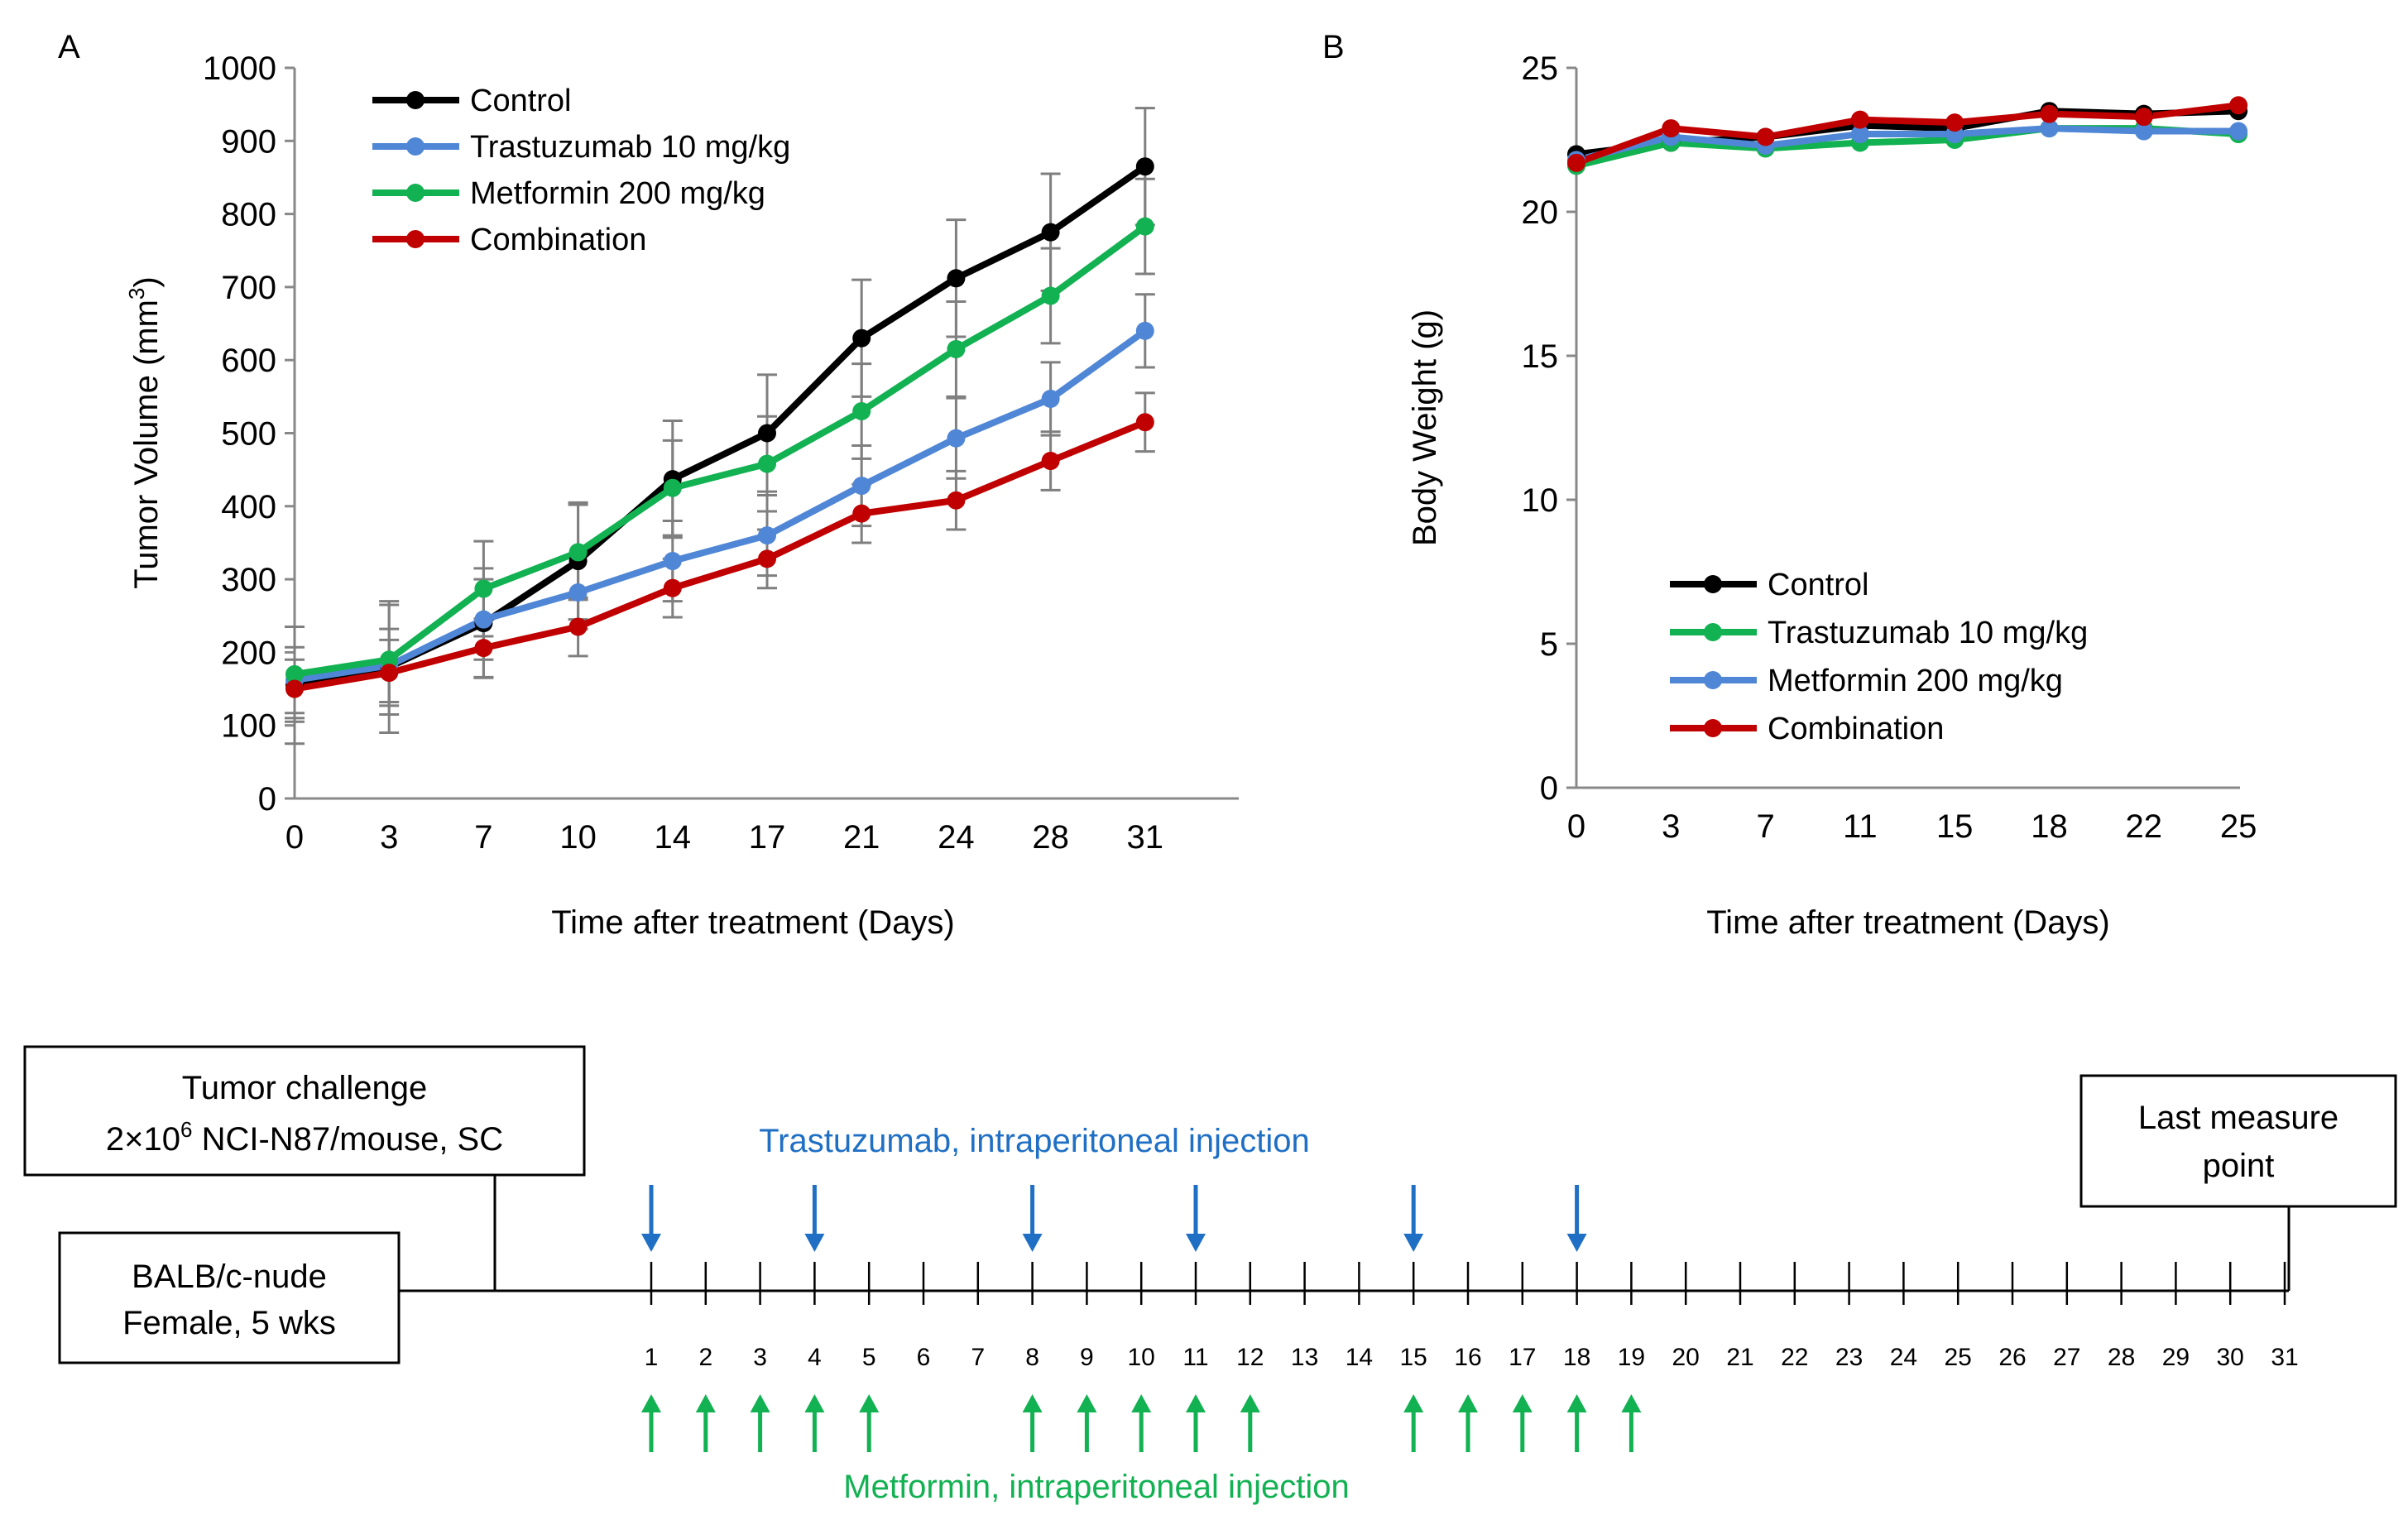 This screenshot has width=2408, height=1520. What do you see at coordinates (1686, 1357) in the screenshot?
I see `timeline-day-label: 20` at bounding box center [1686, 1357].